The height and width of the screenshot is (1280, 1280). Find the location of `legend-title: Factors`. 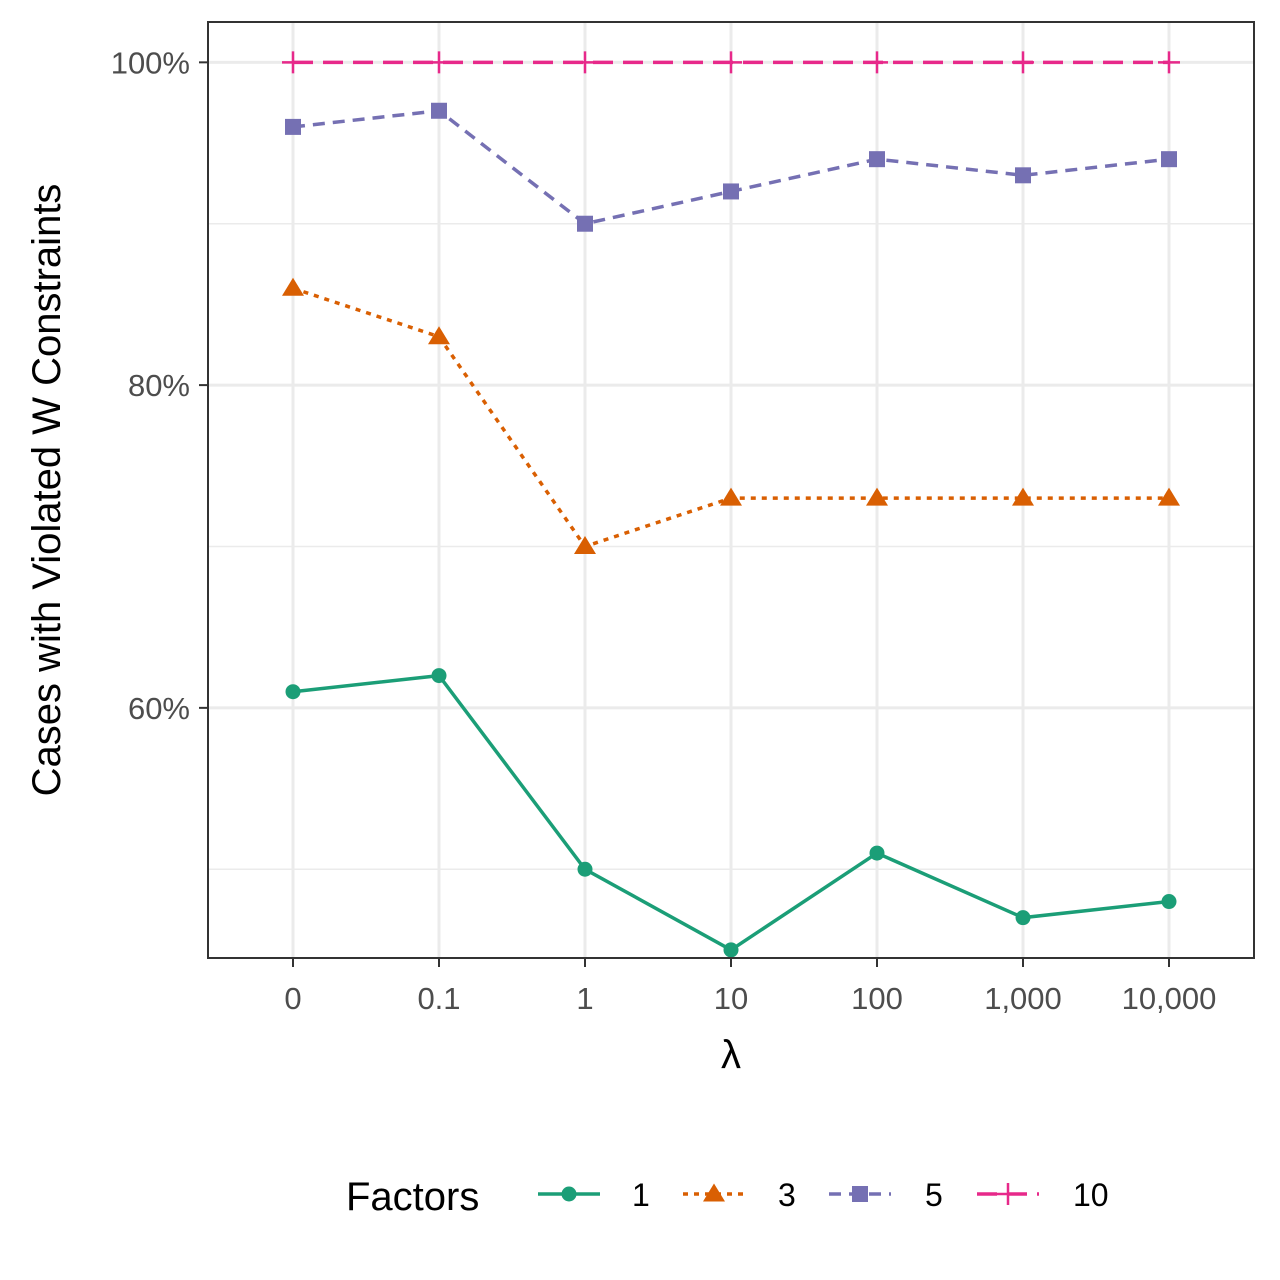

legend-title: Factors is located at coordinates (412, 1197).